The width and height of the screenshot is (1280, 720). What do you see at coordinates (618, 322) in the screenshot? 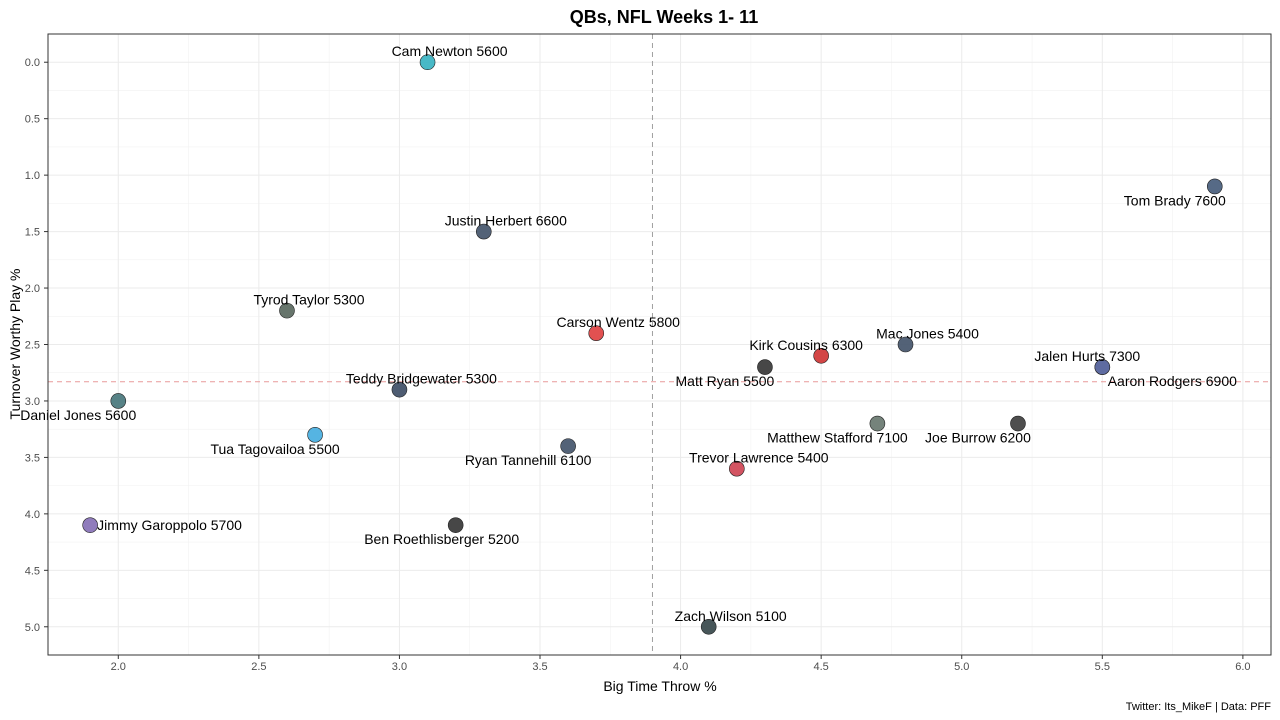
I see `point-label: Carson Wentz 5800` at bounding box center [618, 322].